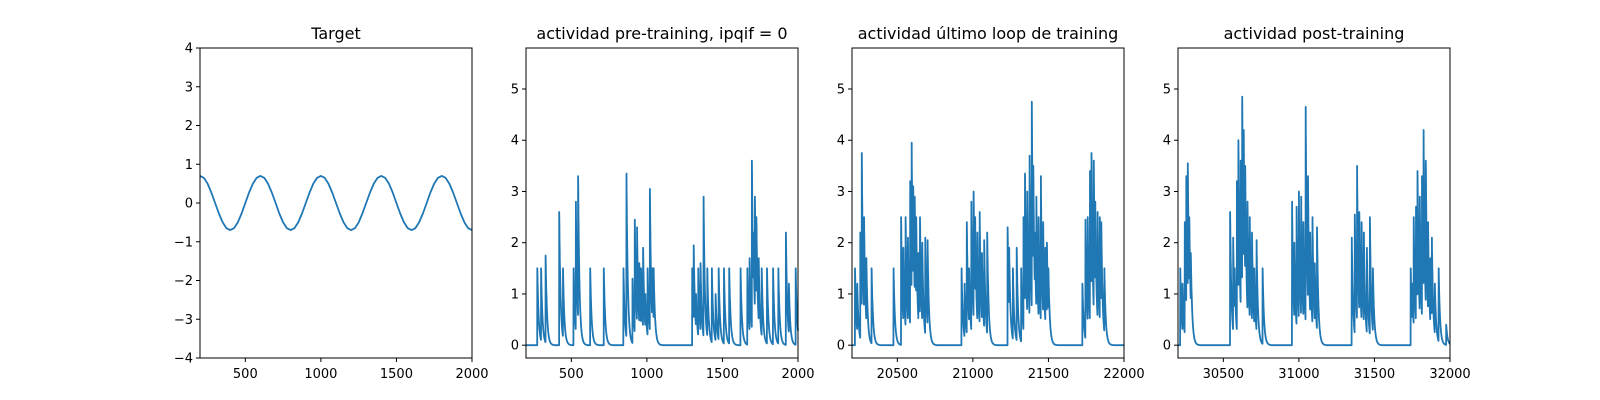 Image resolution: width=1600 pixels, height=400 pixels. Describe the element at coordinates (183, 281) in the screenshot. I see `y-tick-label: −2` at that location.